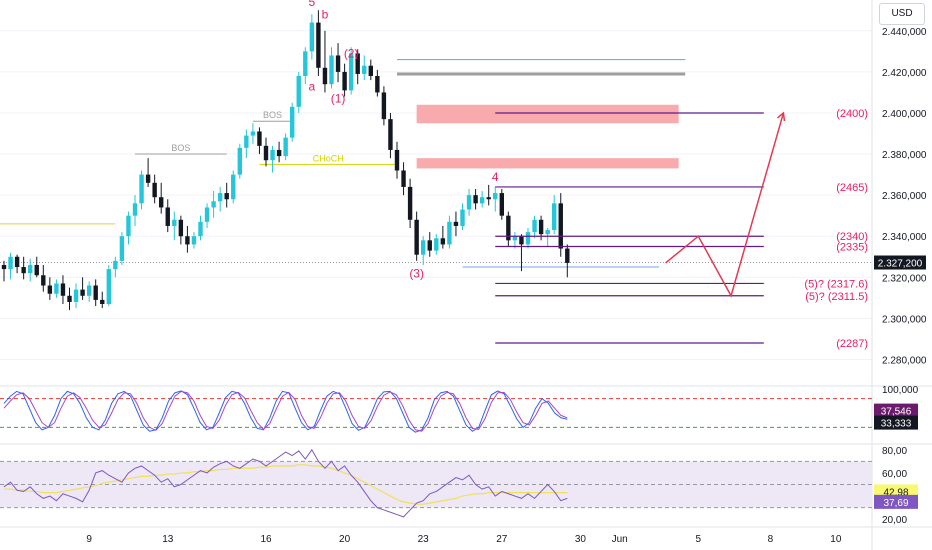 This screenshot has width=932, height=550. Describe the element at coordinates (852, 247) in the screenshot. I see `target-level-label: (2335)` at that location.